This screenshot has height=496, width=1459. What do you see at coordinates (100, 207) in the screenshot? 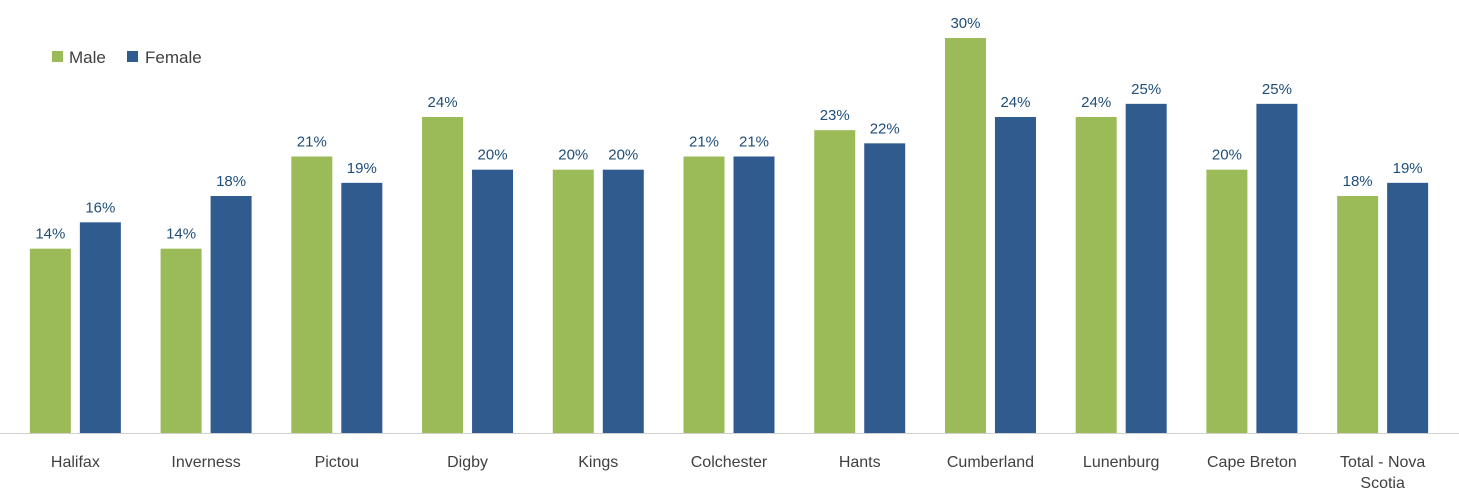
I see `value-label-female-halifax: 16%` at bounding box center [100, 207].